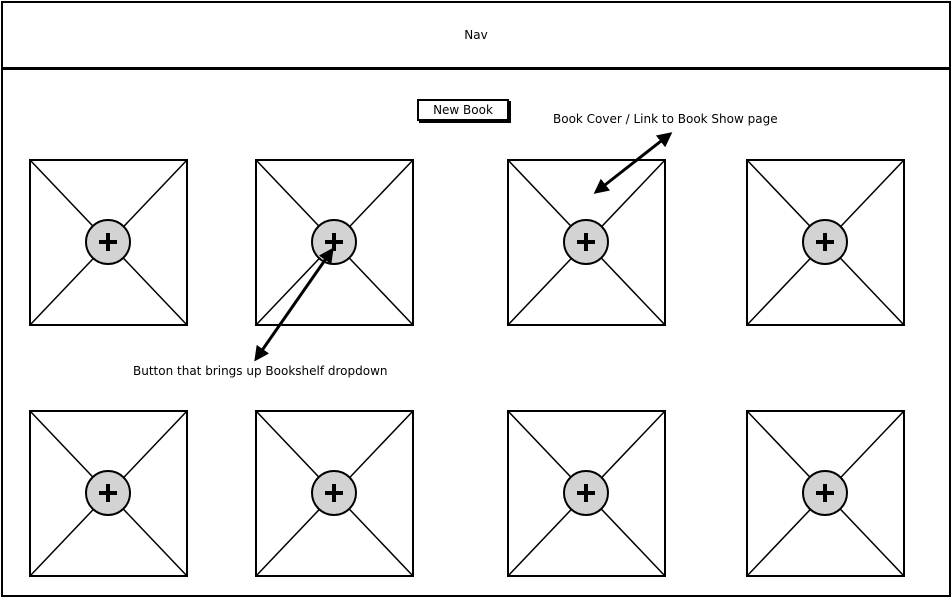 The height and width of the screenshot is (597, 951). What do you see at coordinates (463, 110) in the screenshot?
I see `new-book-button: New Book` at bounding box center [463, 110].